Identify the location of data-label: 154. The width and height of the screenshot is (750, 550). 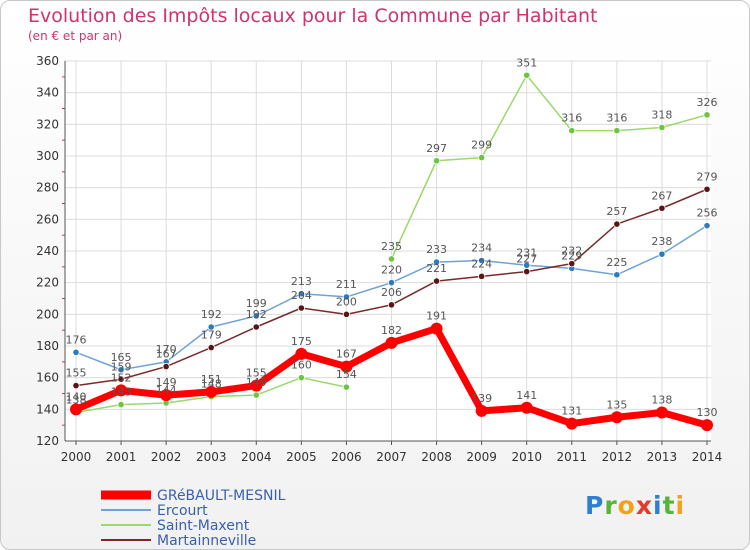
(346, 374).